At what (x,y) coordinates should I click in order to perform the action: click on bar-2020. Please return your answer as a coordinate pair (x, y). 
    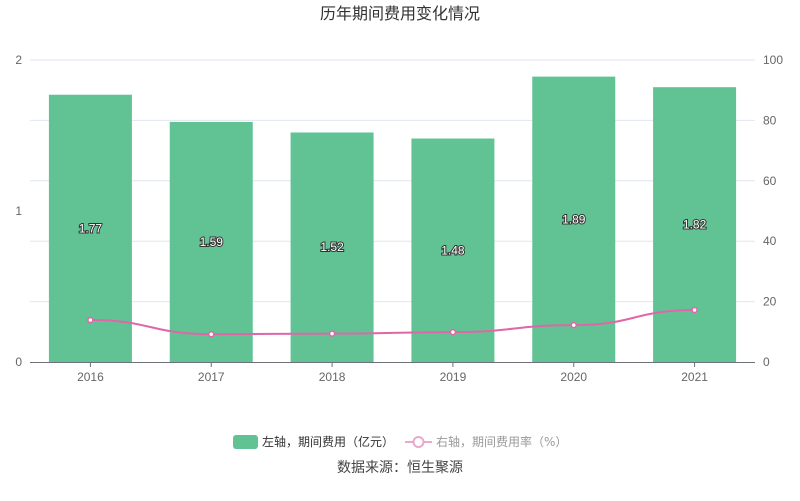
    Looking at the image, I should click on (574, 219).